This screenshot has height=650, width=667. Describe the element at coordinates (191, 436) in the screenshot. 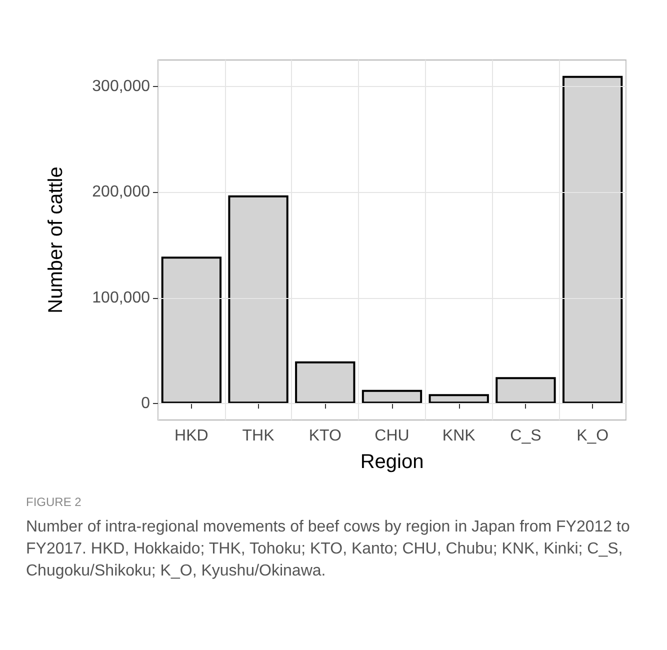

I see `x-tick-label: HKD` at that location.